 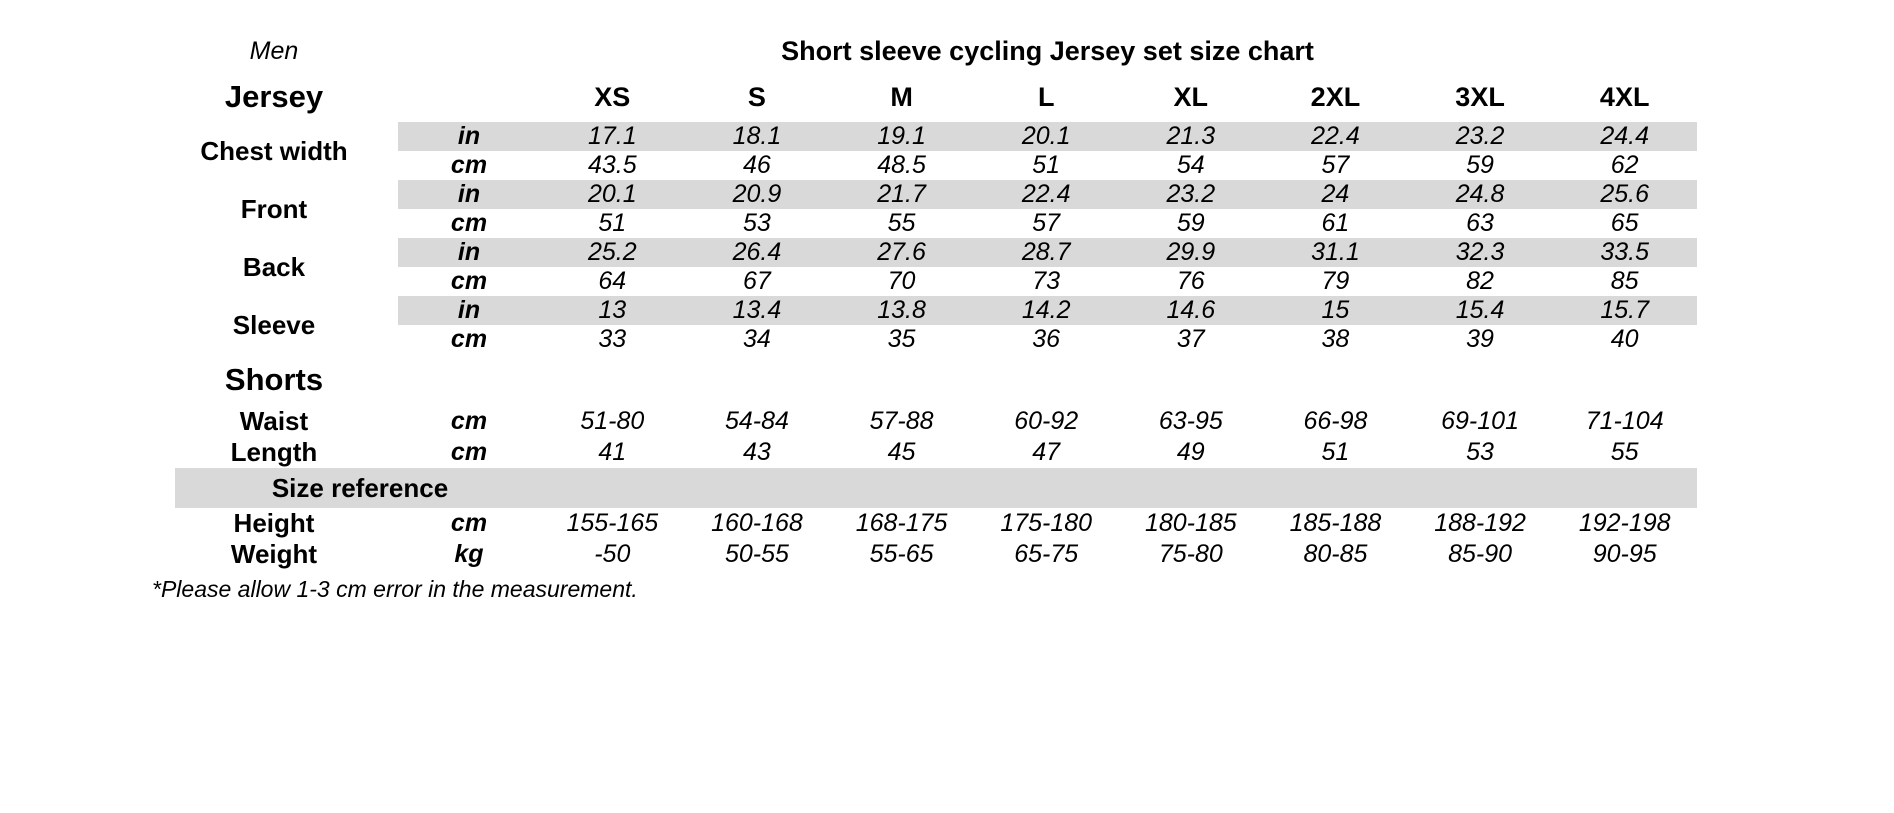 What do you see at coordinates (612, 452) in the screenshot?
I see `value-cell: 41` at bounding box center [612, 452].